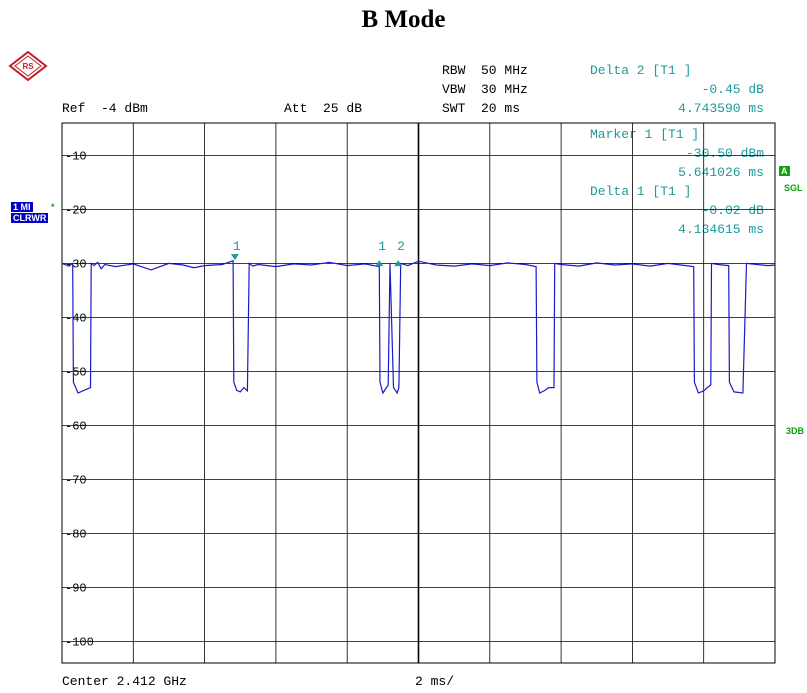  I want to click on delta2-title: Delta 2 [T1 ], so click(641, 70).